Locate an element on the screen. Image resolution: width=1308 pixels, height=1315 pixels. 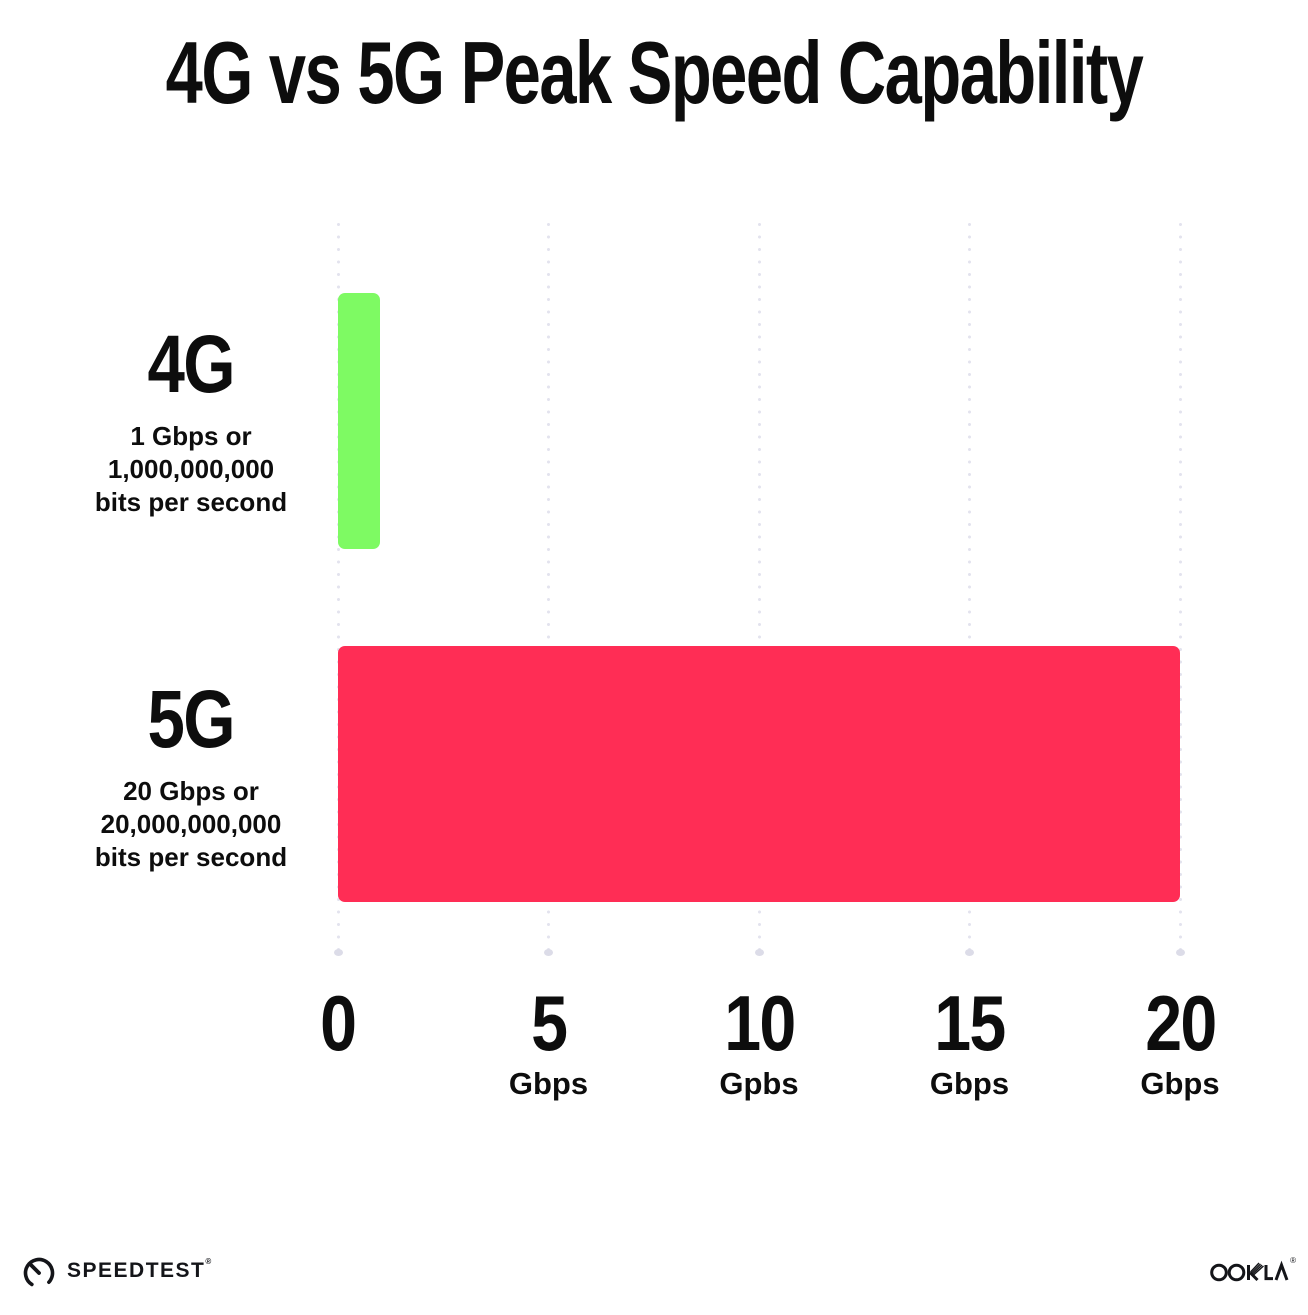
row-label-5g-line2: 20,000,000,000 is located at coordinates (191, 824).